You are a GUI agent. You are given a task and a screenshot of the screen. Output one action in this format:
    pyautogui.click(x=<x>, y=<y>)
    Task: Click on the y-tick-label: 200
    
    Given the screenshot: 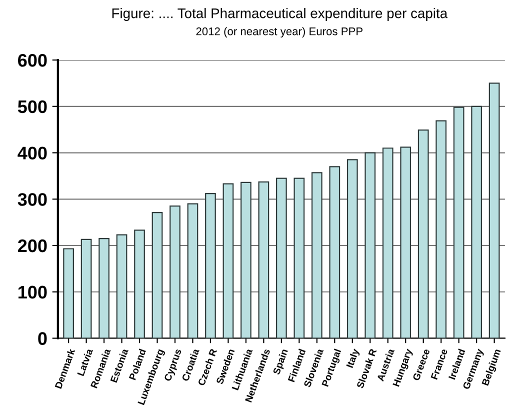 What is the action you would take?
    pyautogui.click(x=32, y=245)
    